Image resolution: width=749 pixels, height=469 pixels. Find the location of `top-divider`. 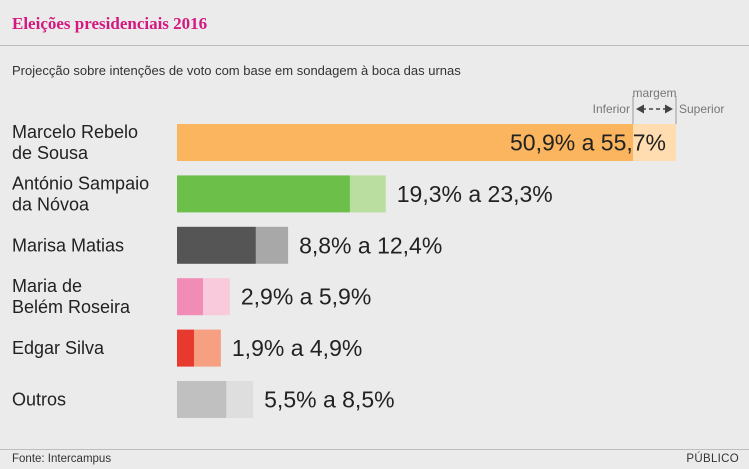

top-divider is located at coordinates (374, 45).